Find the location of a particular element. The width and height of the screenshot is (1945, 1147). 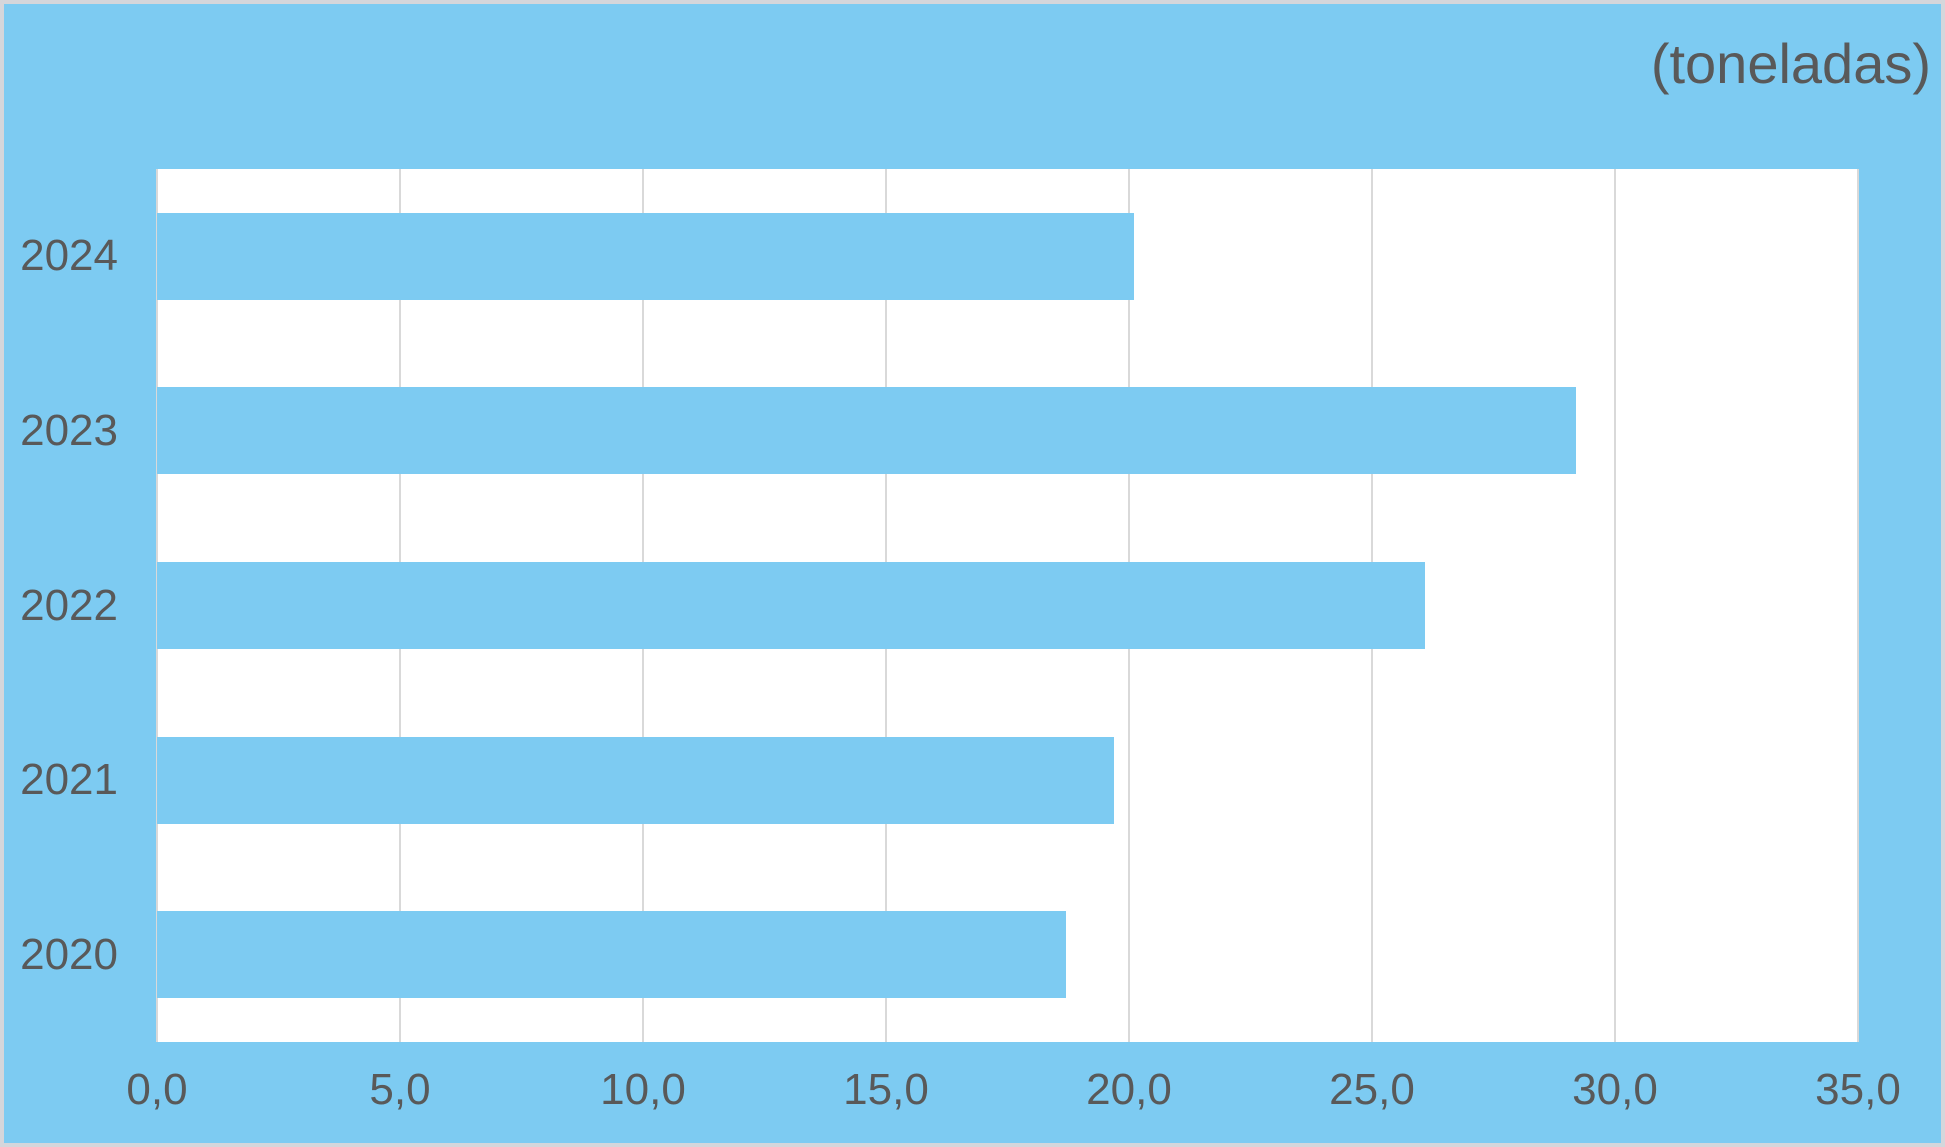

bar-2021 is located at coordinates (636, 780).